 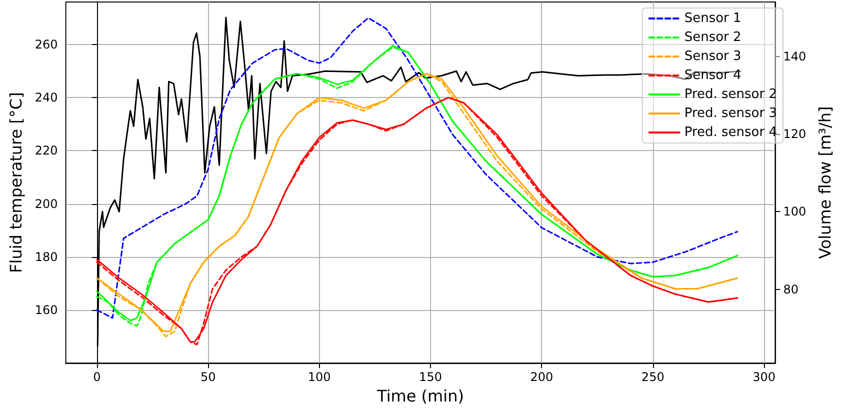 I want to click on y-axis-title: Fluid temperature [°C], so click(x=16, y=182).